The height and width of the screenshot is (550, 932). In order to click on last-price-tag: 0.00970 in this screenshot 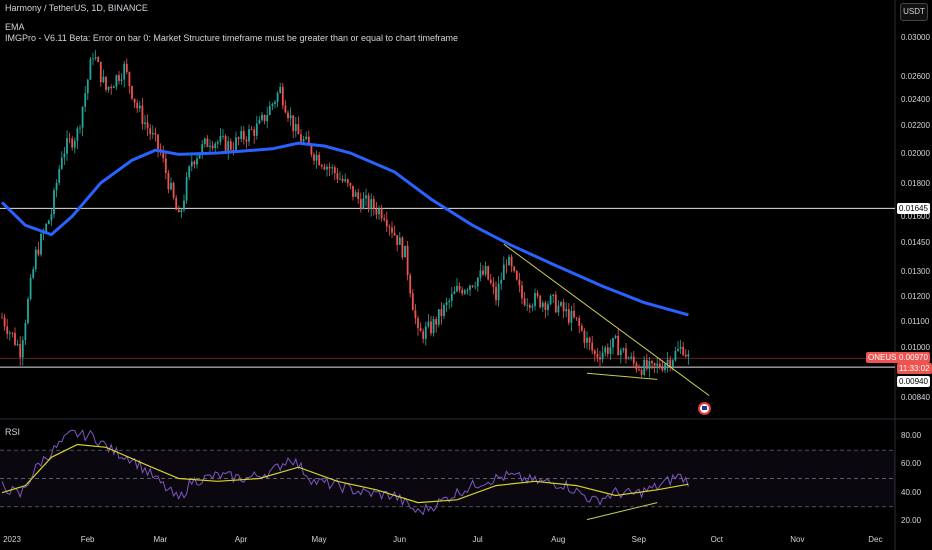, I will do `click(913, 357)`.